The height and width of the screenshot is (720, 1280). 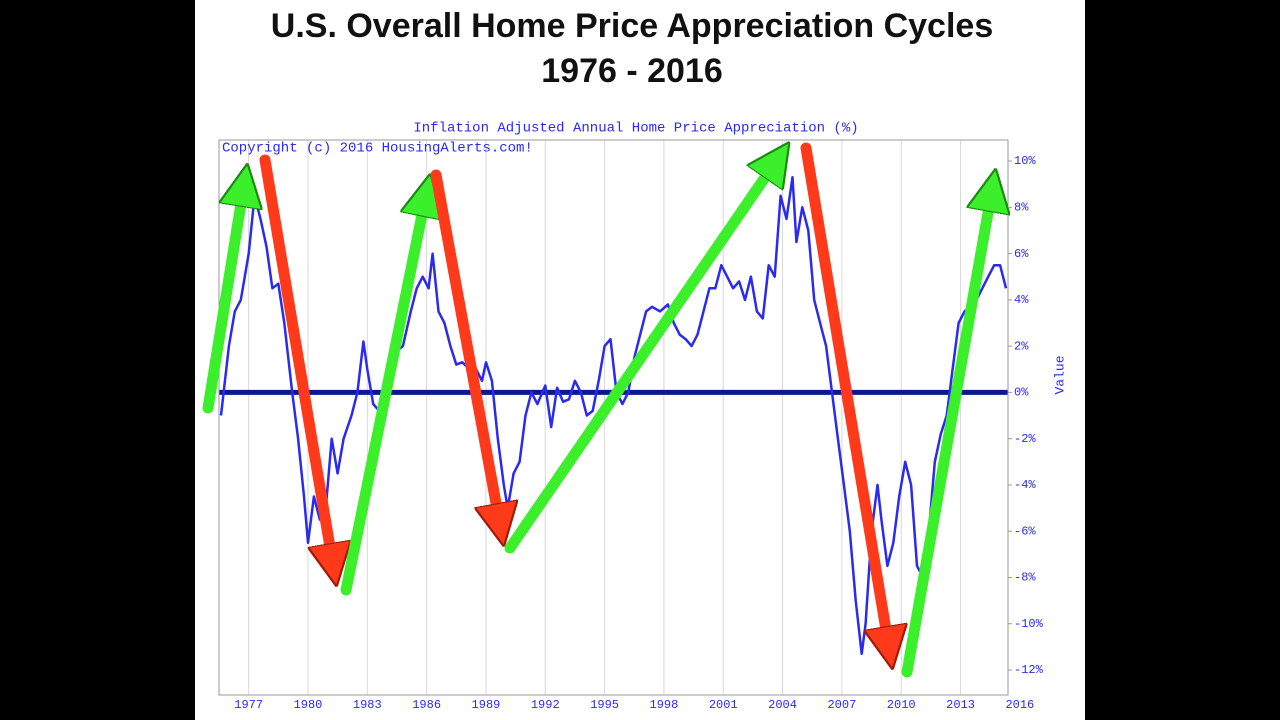 I want to click on annotation: Copyright (c) 2016 HousingAlerts.com!, so click(x=377, y=149).